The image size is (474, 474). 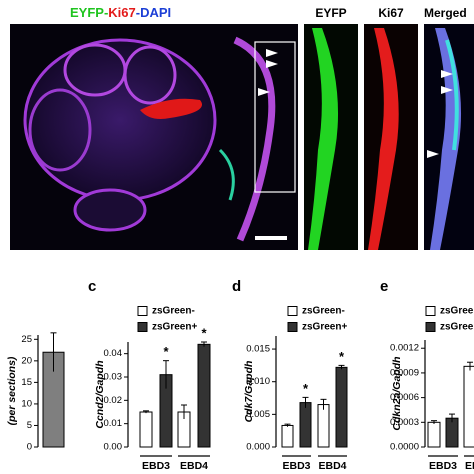 What do you see at coordinates (26, 360) in the screenshot?
I see `y-tick-label: 20` at bounding box center [26, 360].